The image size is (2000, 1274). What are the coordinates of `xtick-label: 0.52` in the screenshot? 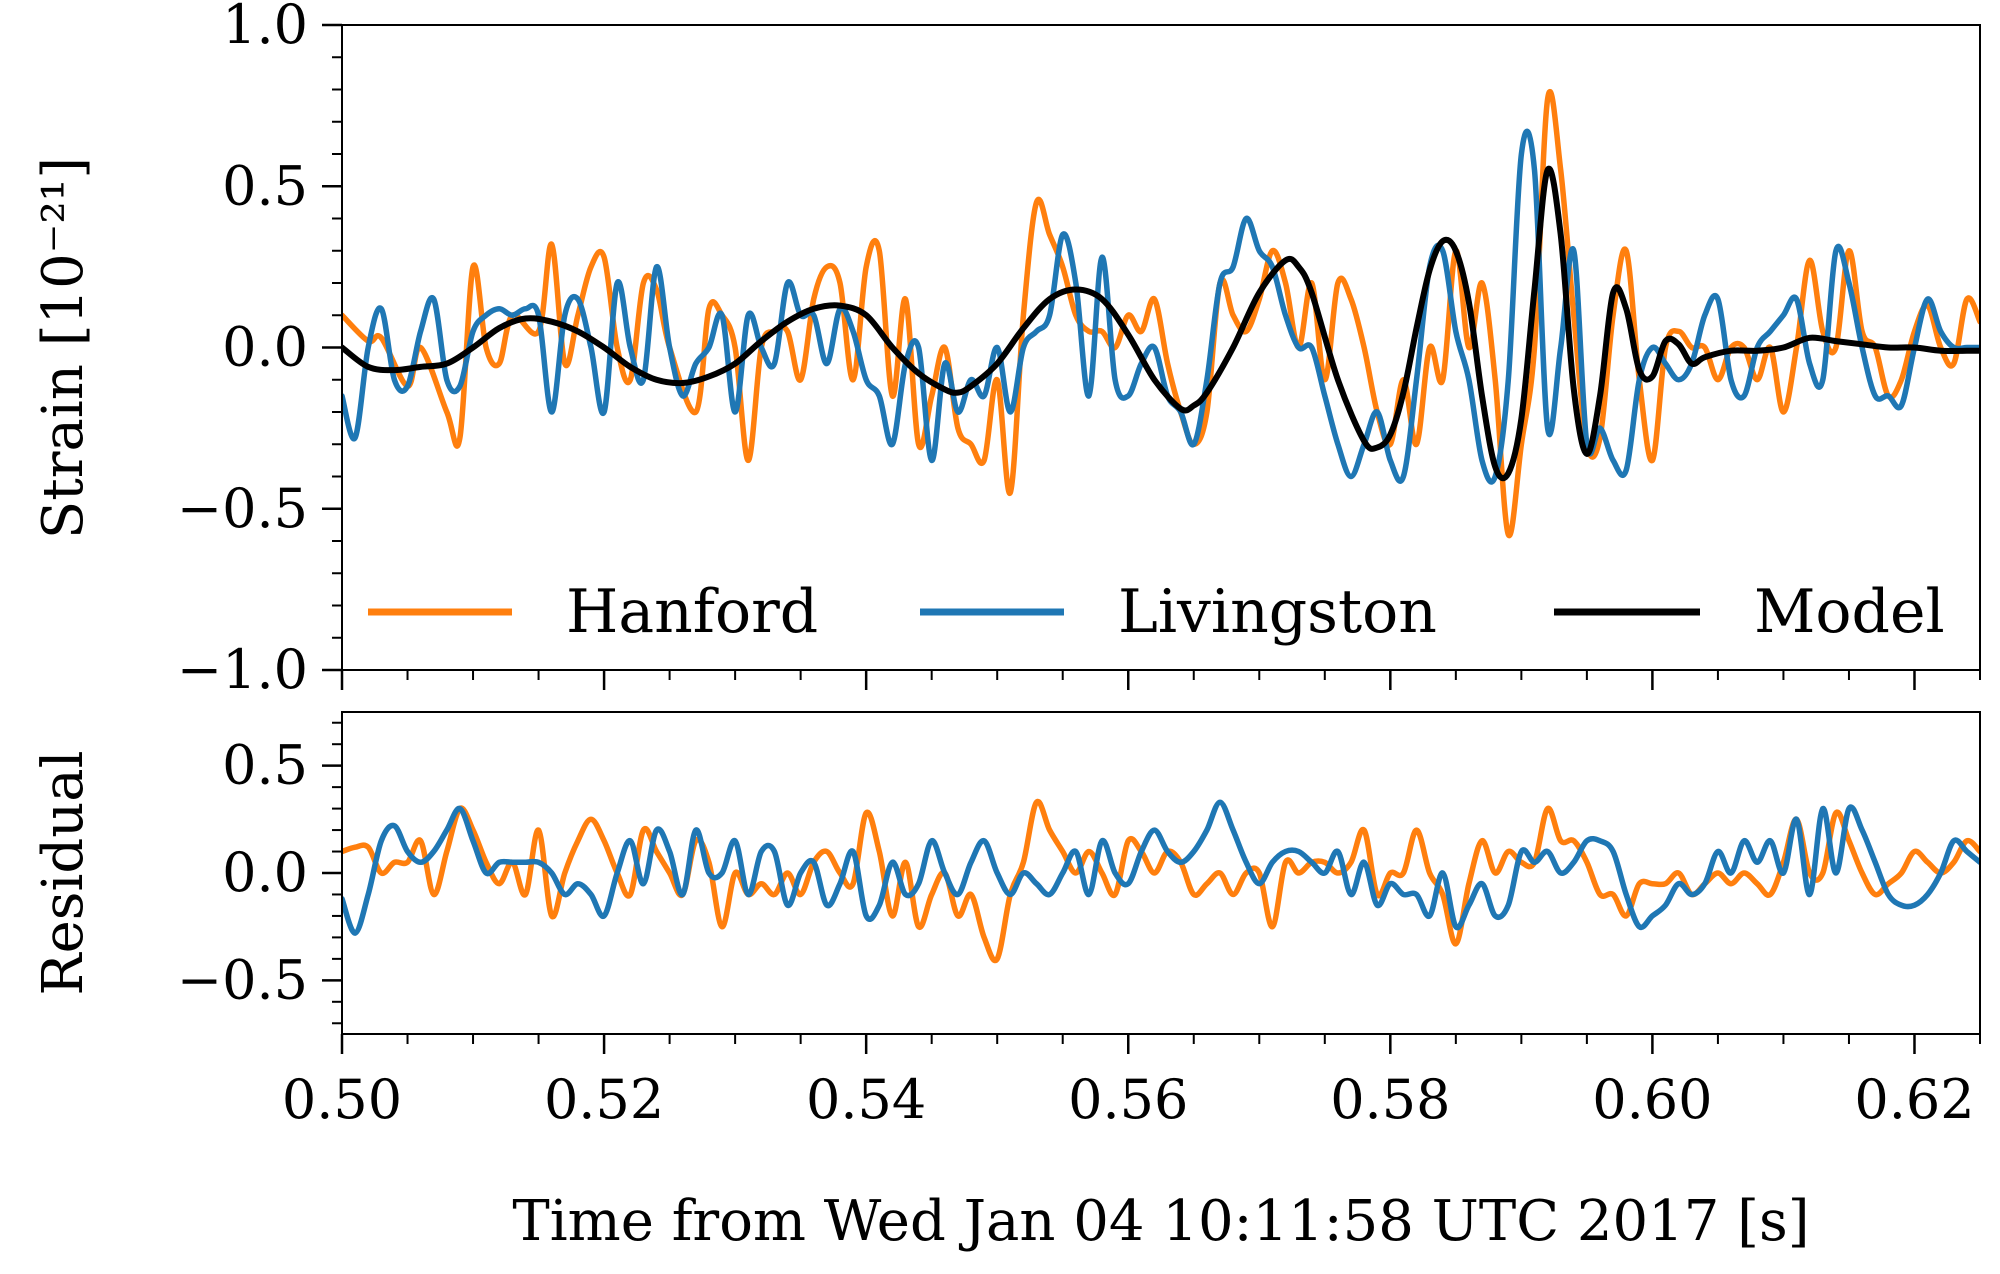 It's located at (604, 1099).